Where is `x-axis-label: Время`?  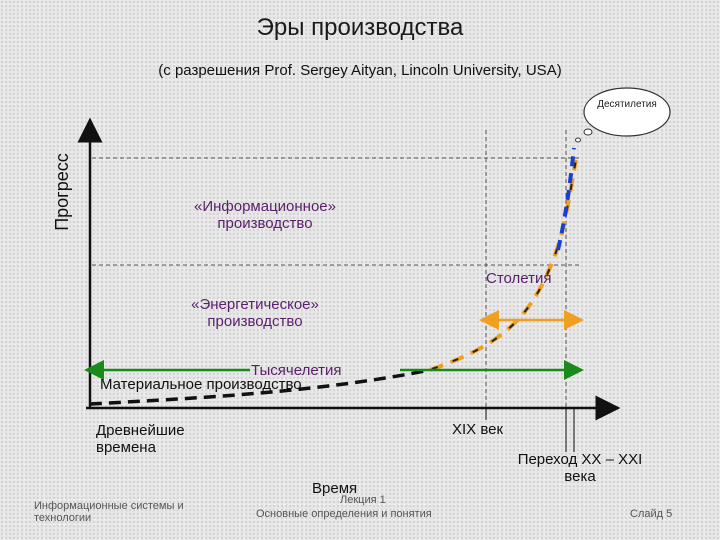 x-axis-label: Время is located at coordinates (335, 488).